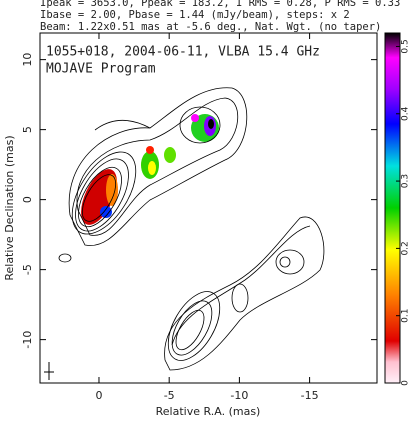 This screenshot has width=410, height=424. Describe the element at coordinates (9, 207) in the screenshot. I see `y-axis-label: Relative Declination (mas)` at that location.